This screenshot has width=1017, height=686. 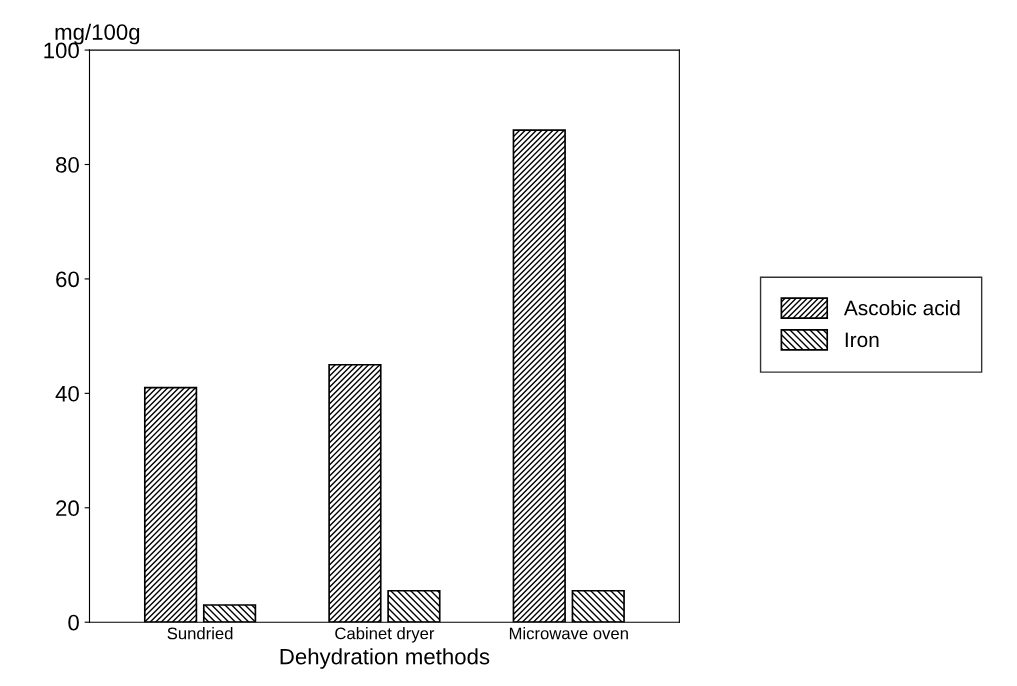 I want to click on y-tick-label: 40, so click(x=67, y=393).